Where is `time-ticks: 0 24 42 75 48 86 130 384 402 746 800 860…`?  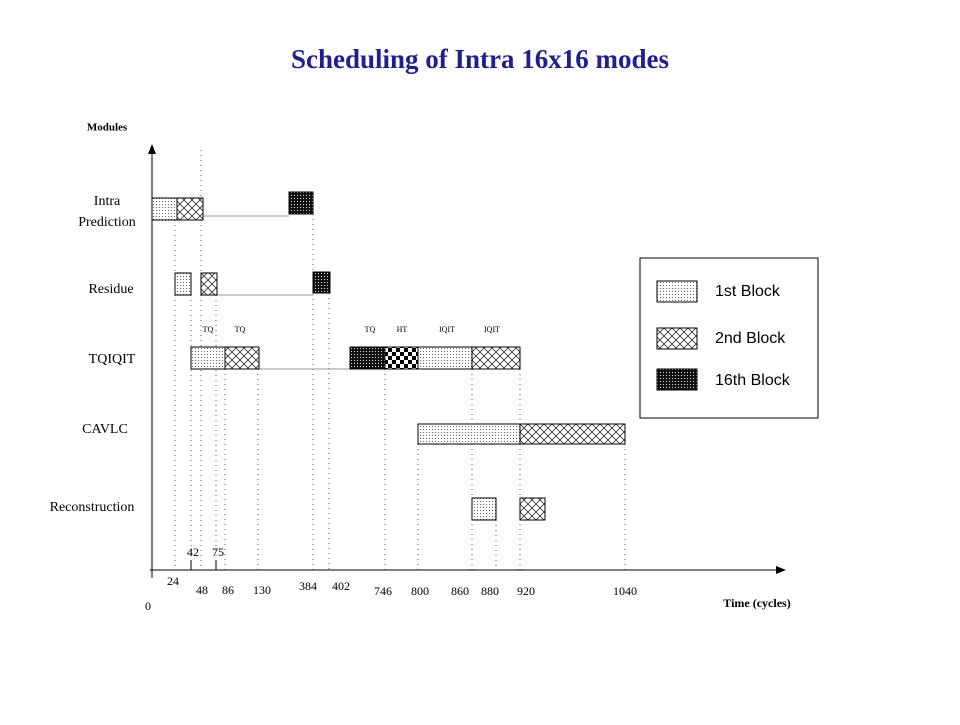 time-ticks: 0 24 42 75 48 86 130 384 402 746 800 860… is located at coordinates (391, 579).